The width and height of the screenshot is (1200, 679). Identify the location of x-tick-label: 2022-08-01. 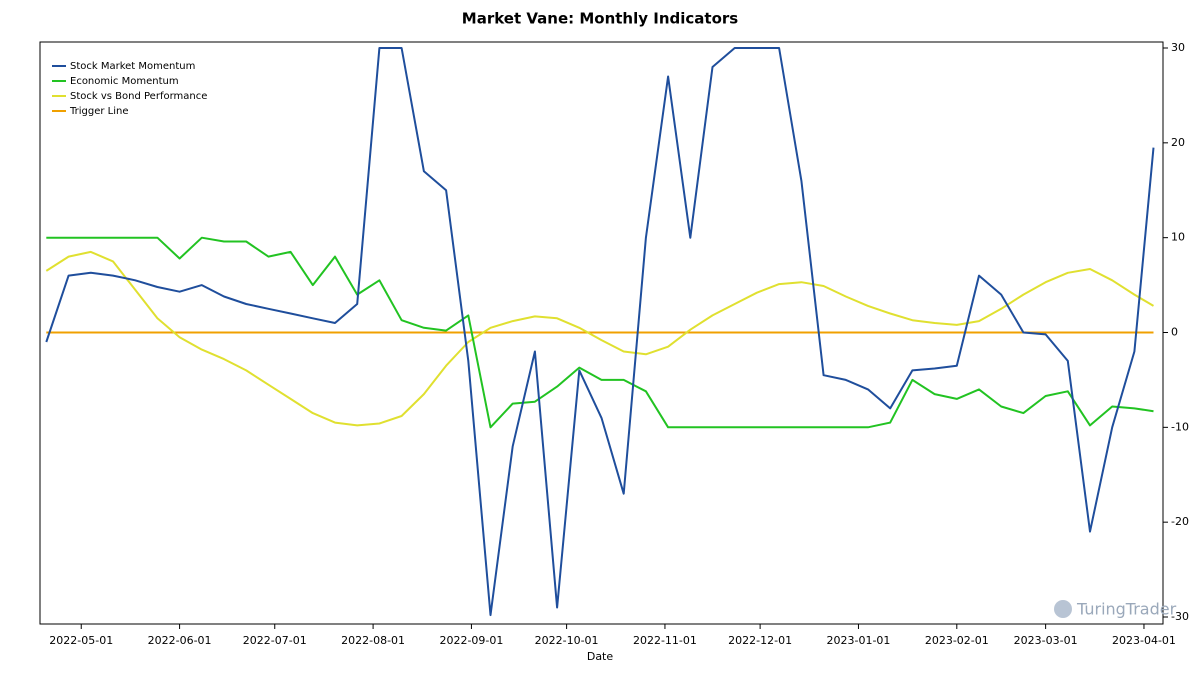
(373, 640).